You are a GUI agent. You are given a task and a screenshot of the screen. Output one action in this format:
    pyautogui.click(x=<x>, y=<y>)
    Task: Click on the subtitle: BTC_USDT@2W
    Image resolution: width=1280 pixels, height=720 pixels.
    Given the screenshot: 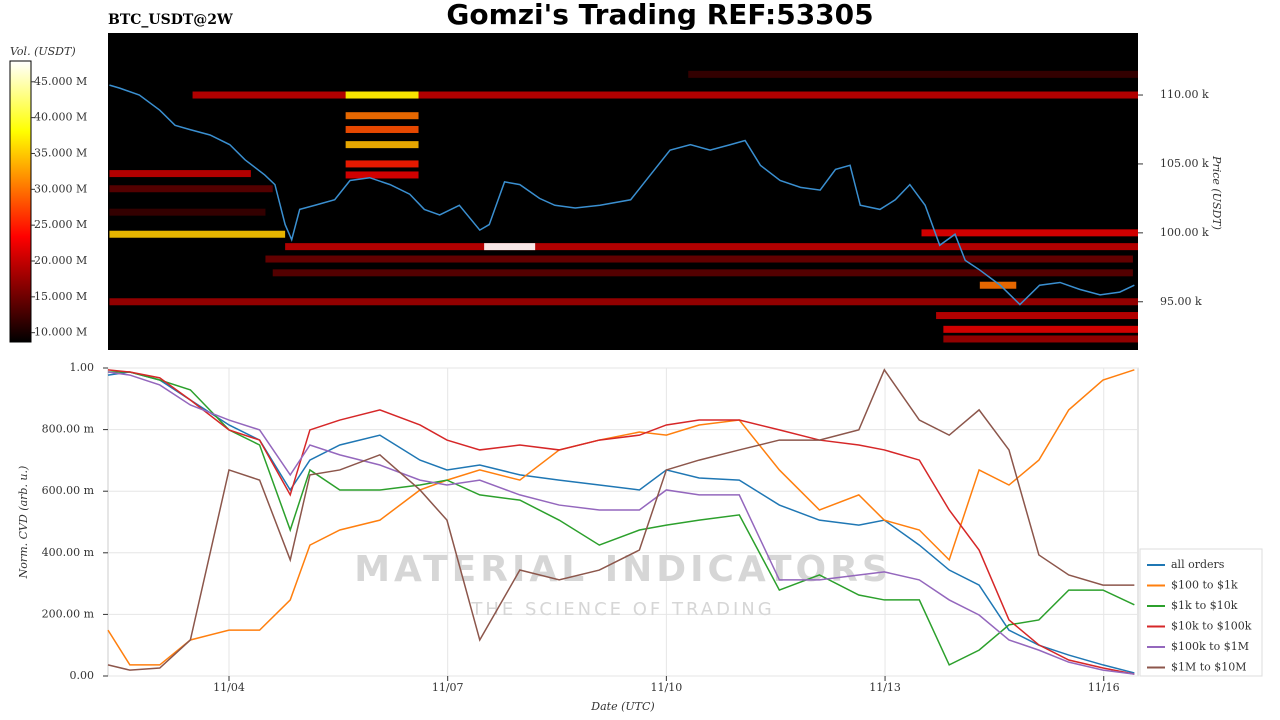 What is the action you would take?
    pyautogui.click(x=170, y=20)
    